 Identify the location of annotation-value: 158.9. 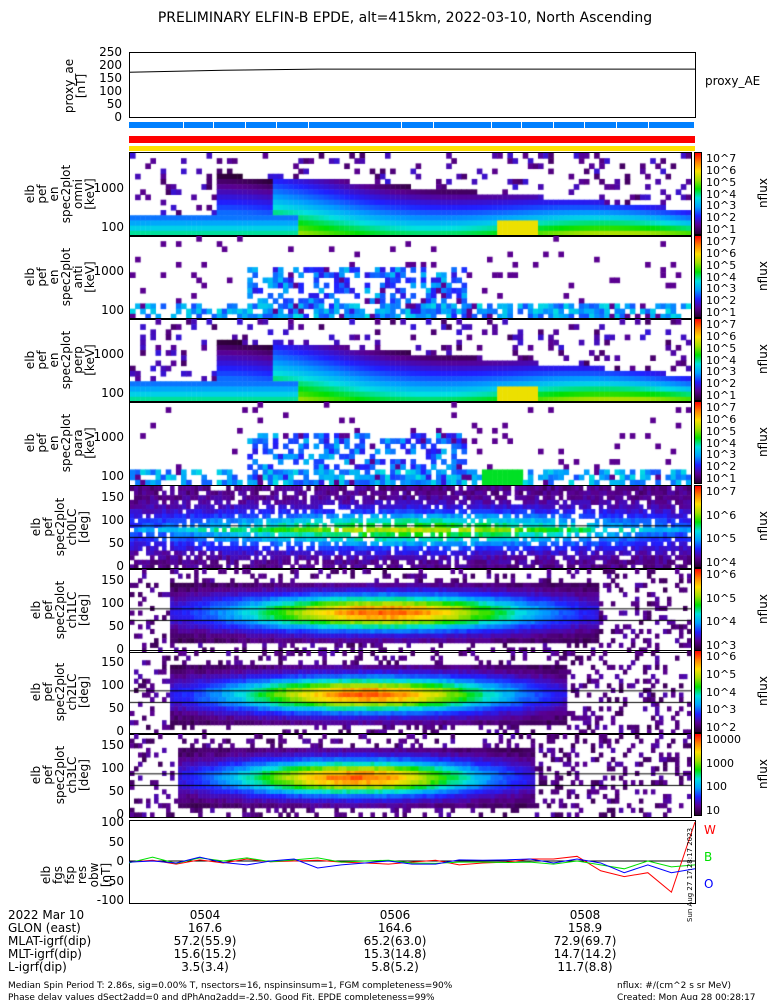
(585, 928).